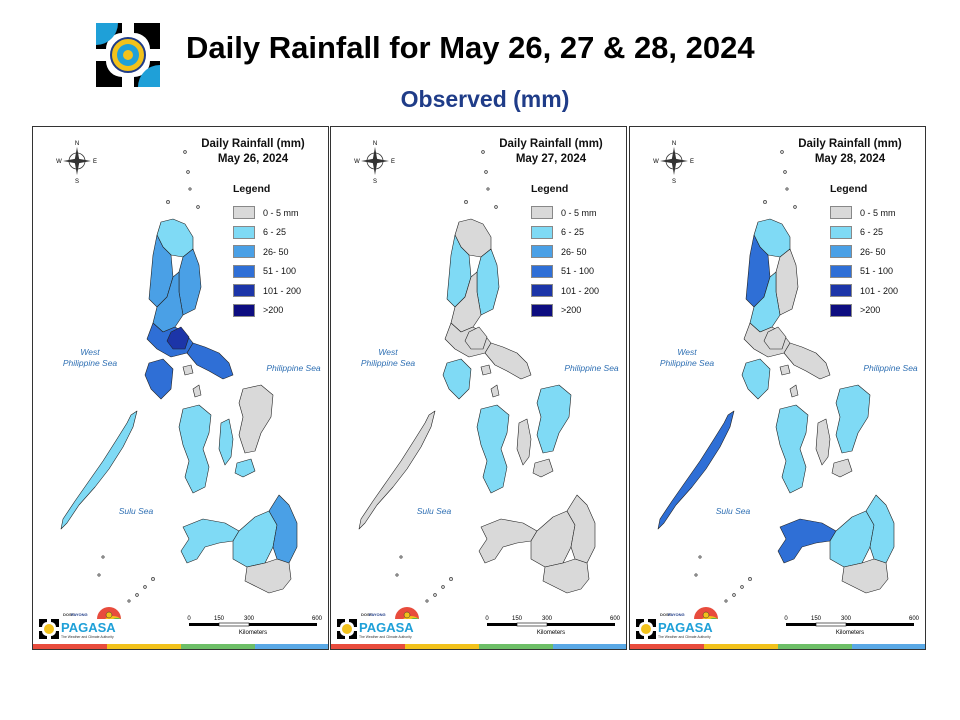 Image resolution: width=960 pixels, height=720 pixels. What do you see at coordinates (850, 152) in the screenshot?
I see `panel-heading: Daily Rainfall (mm) May 28, 2024` at bounding box center [850, 152].